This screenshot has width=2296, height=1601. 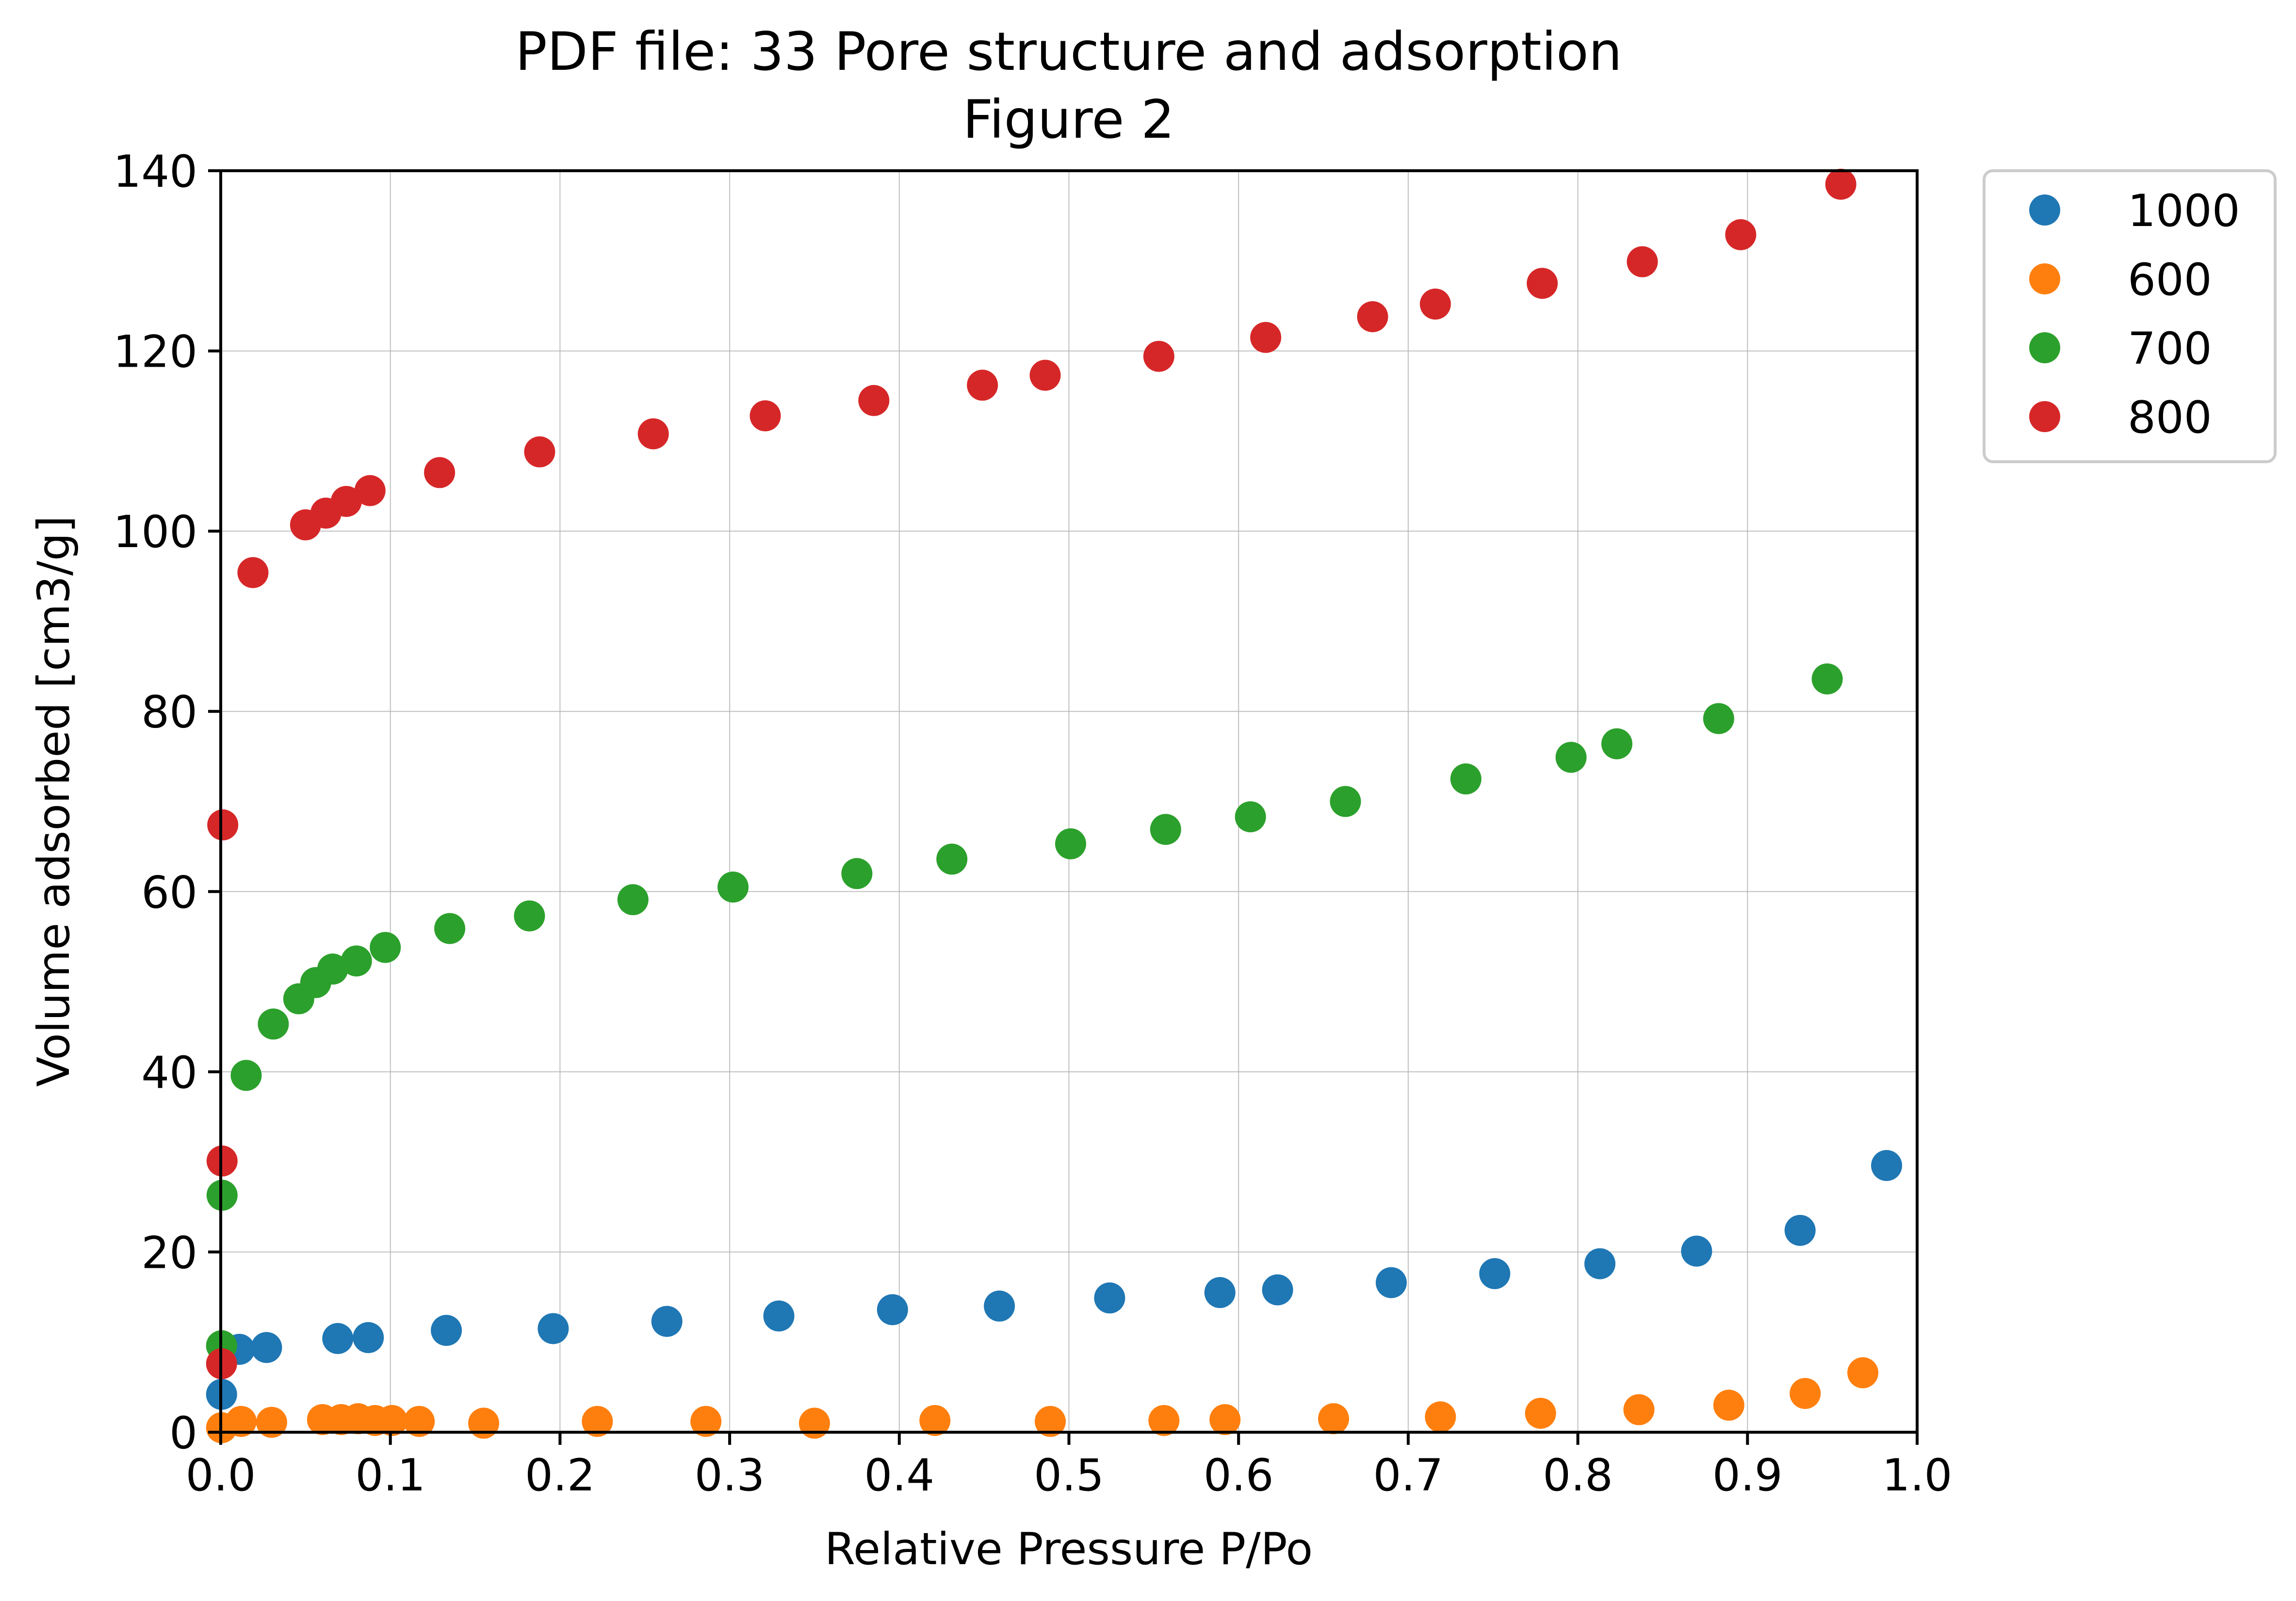 What do you see at coordinates (169, 1074) in the screenshot?
I see `y-tick-label: 40` at bounding box center [169, 1074].